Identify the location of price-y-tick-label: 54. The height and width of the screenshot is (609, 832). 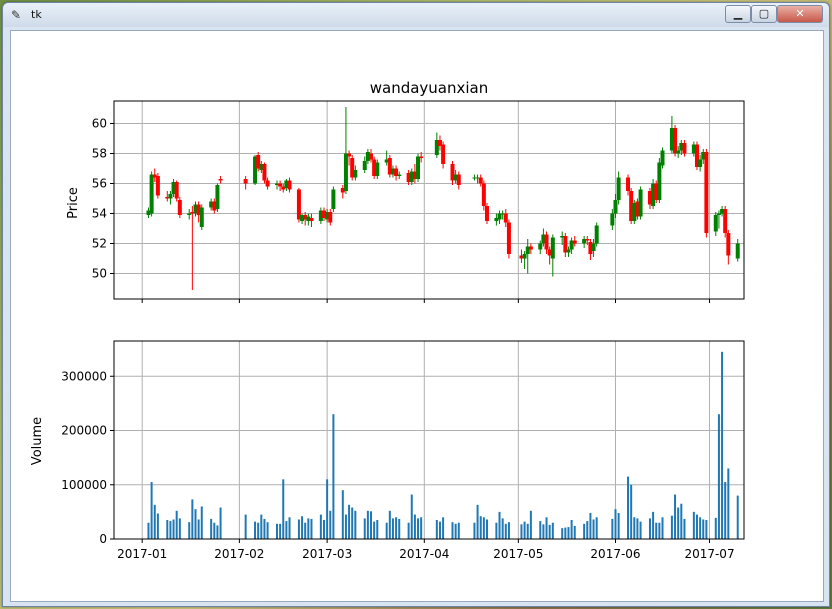
(99, 214).